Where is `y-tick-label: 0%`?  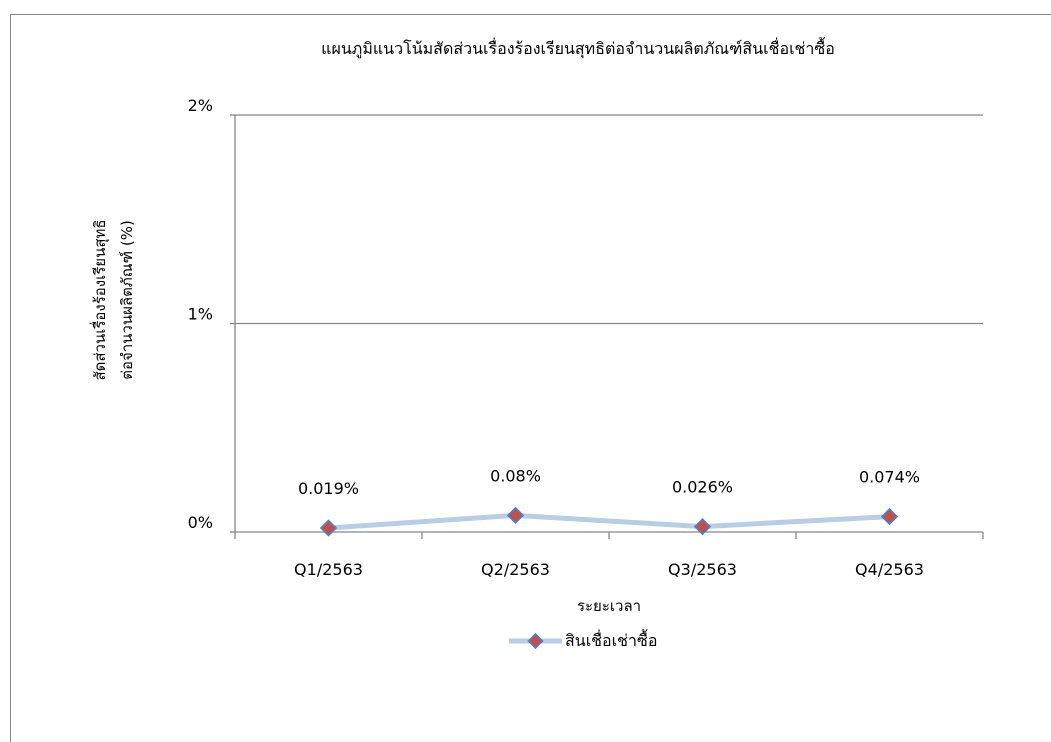
y-tick-label: 0% is located at coordinates (200, 522).